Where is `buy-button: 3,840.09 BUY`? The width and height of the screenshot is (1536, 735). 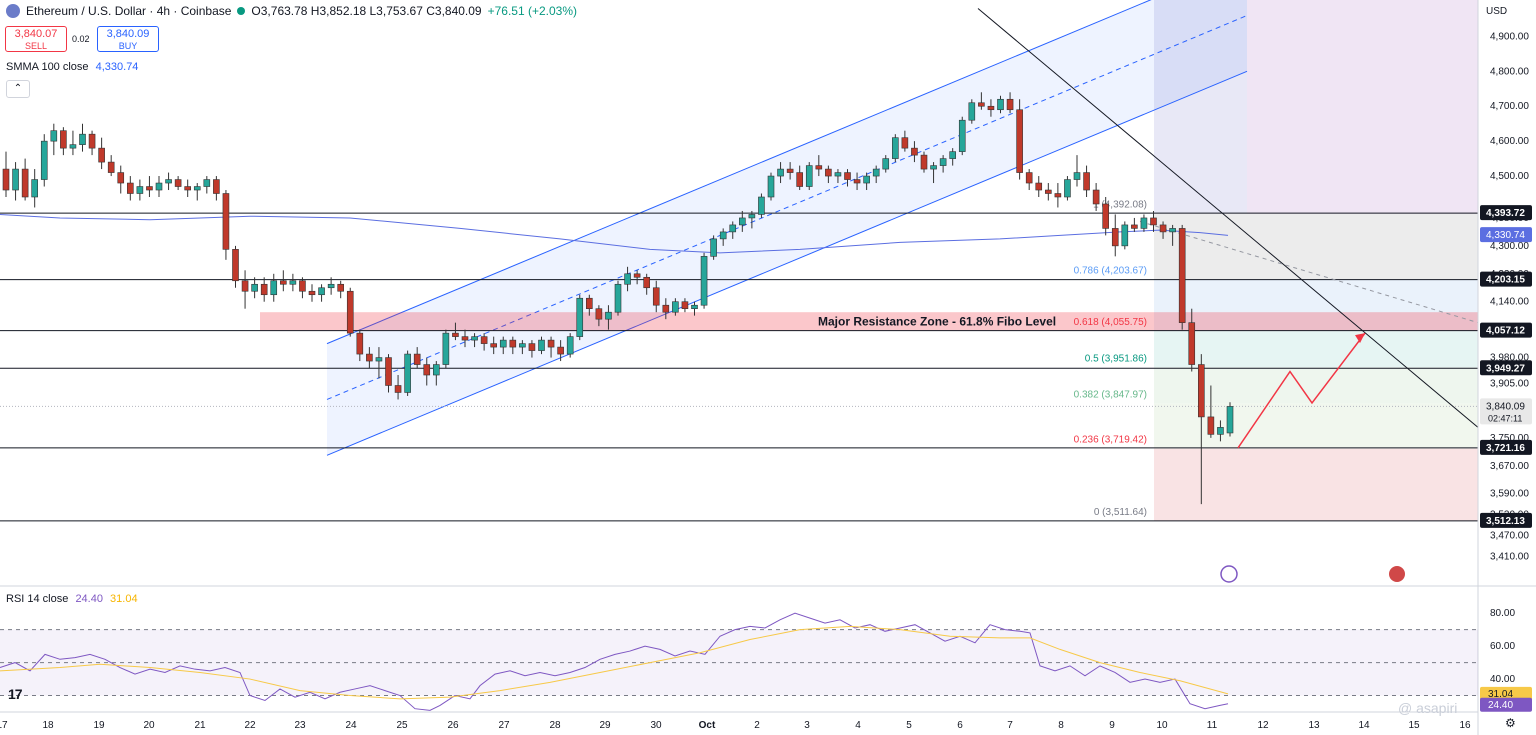
buy-button: 3,840.09 BUY is located at coordinates (128, 39).